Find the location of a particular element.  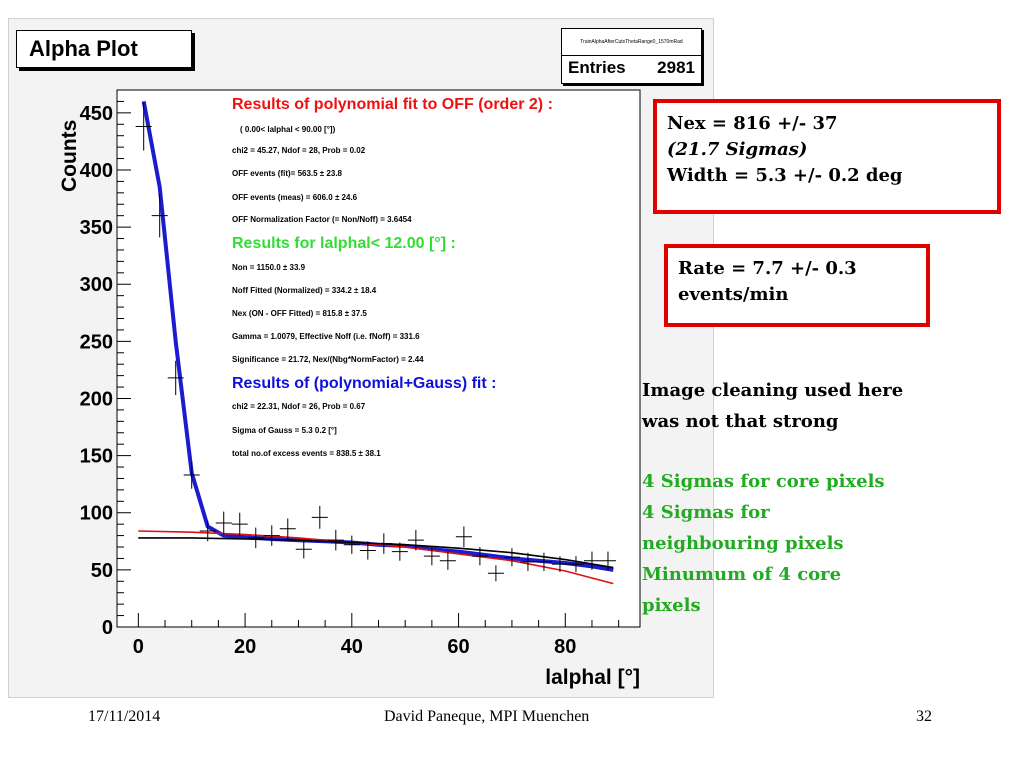

x-tick-label: 60 is located at coordinates (458, 647).